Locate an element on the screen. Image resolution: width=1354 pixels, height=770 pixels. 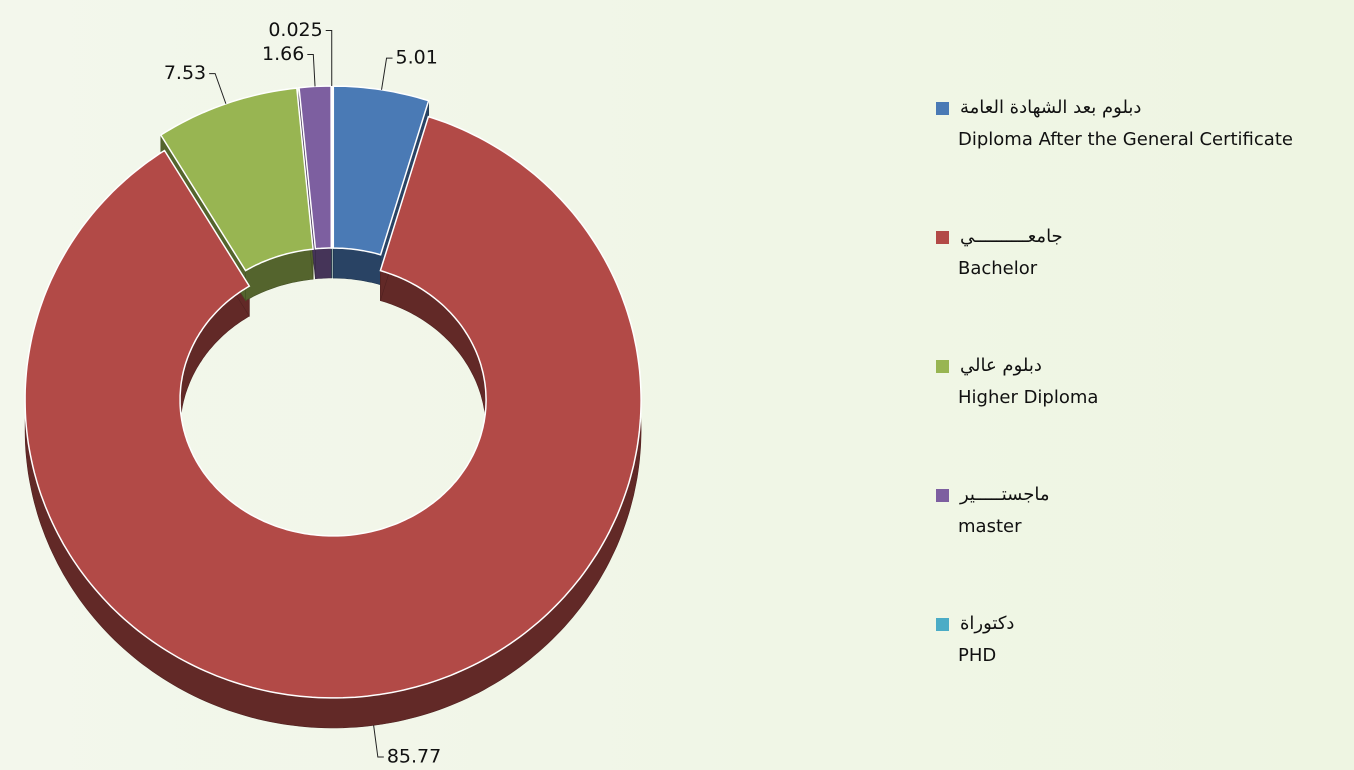
legend-label: master is located at coordinates (990, 526).